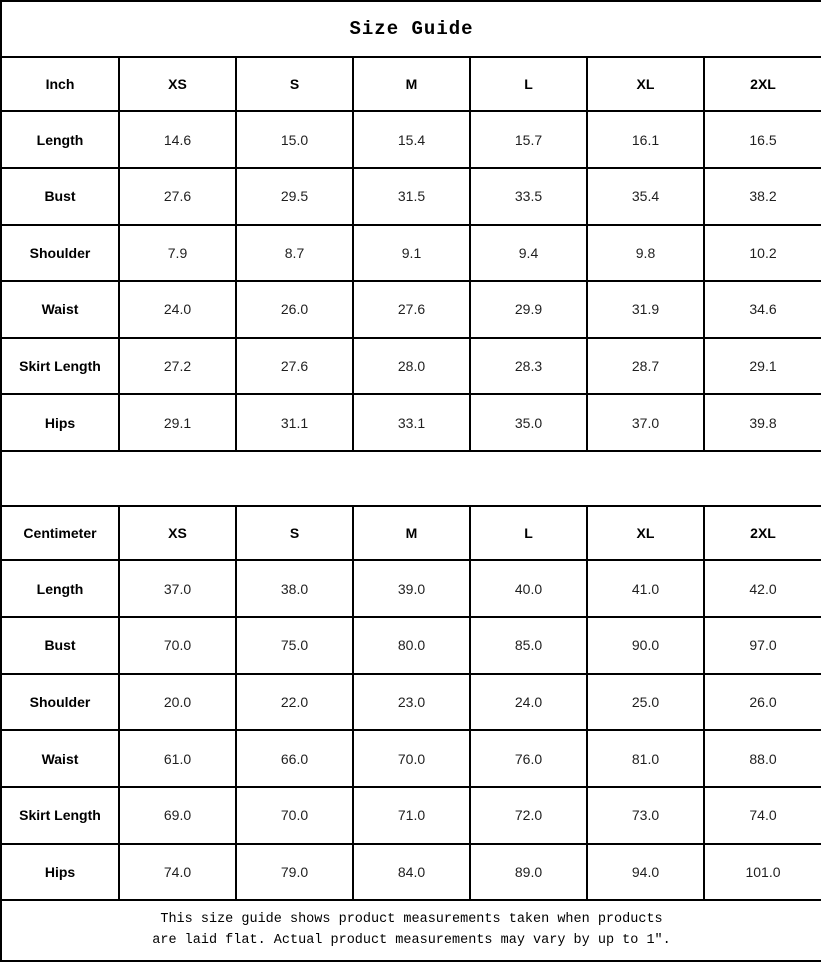 The height and width of the screenshot is (962, 821). What do you see at coordinates (761, 366) in the screenshot?
I see `measurement-value: 29.1` at bounding box center [761, 366].